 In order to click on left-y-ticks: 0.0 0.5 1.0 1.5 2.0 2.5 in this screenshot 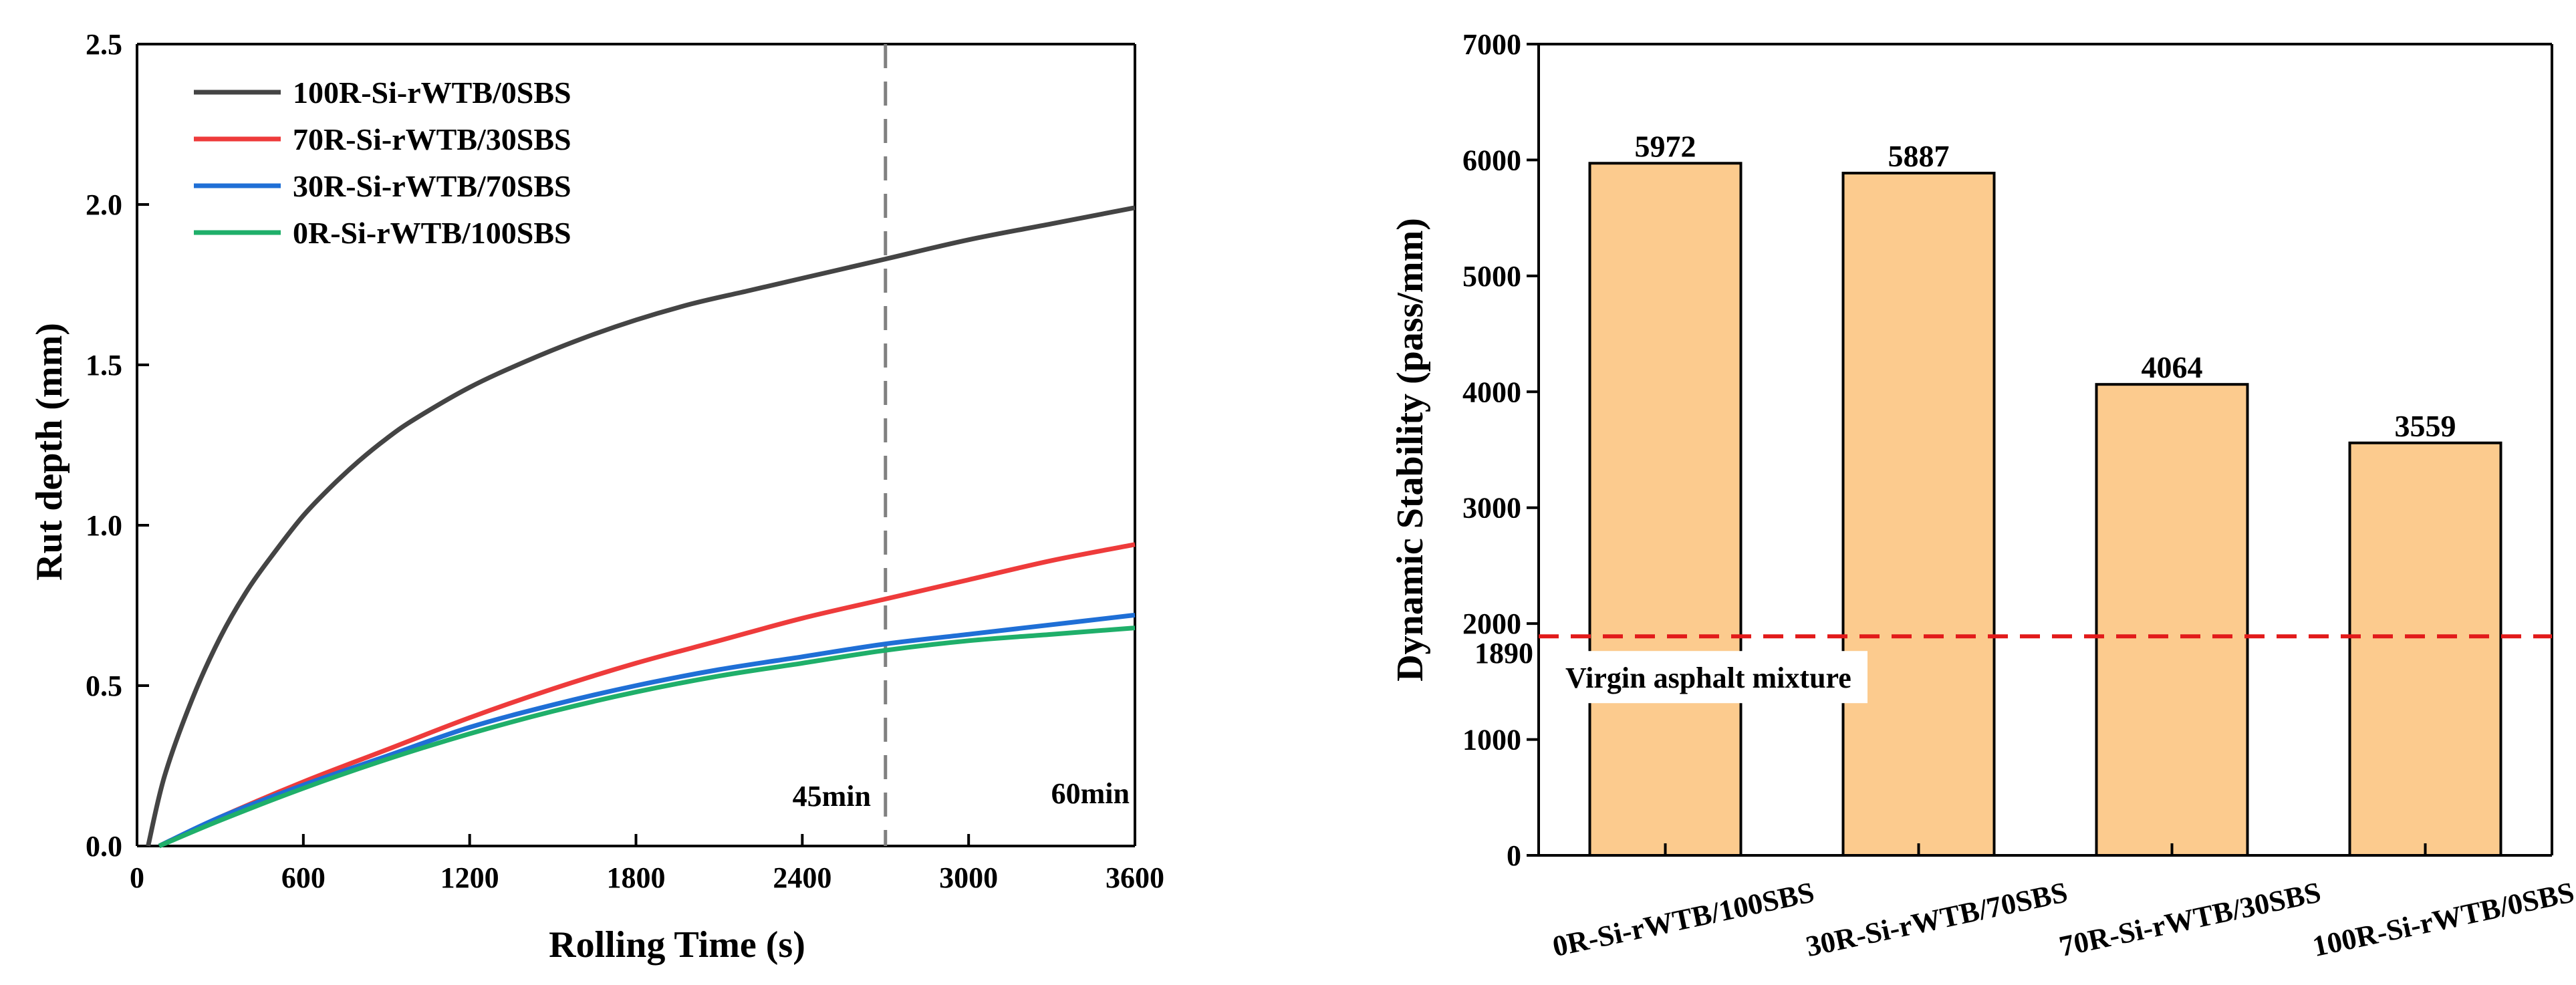, I will do `click(118, 445)`.